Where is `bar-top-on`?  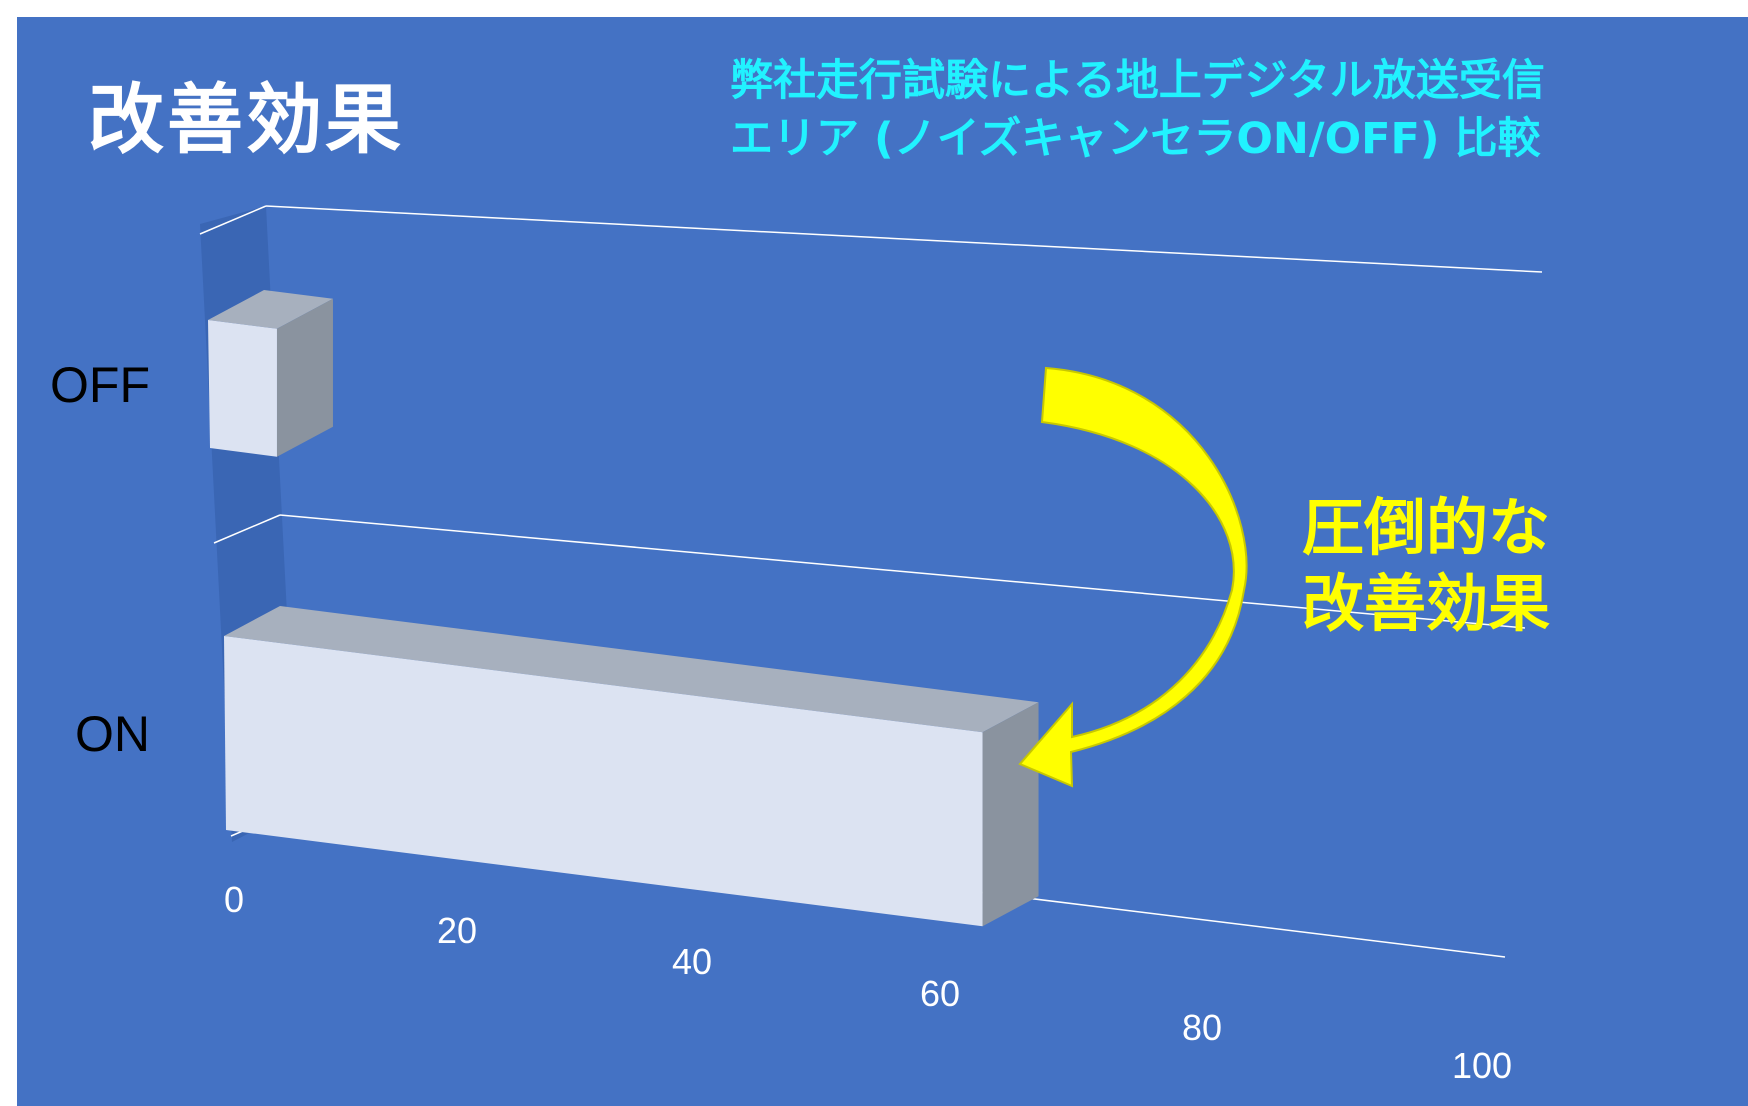
bar-top-on is located at coordinates (631, 669).